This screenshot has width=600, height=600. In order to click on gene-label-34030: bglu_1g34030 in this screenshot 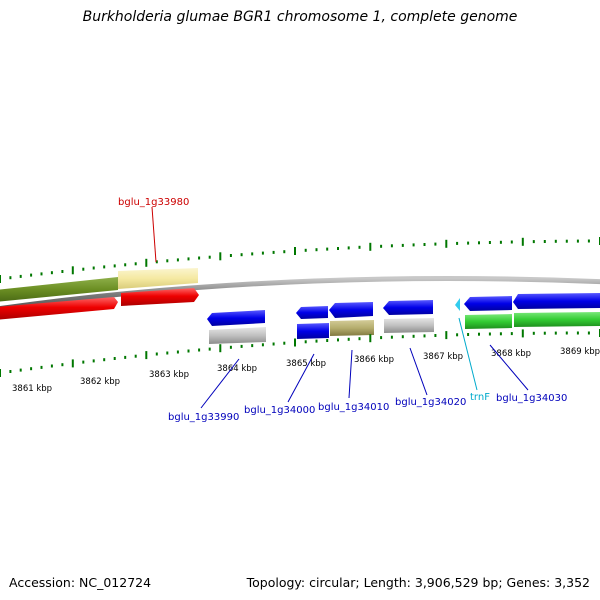, I will do `click(531, 398)`.